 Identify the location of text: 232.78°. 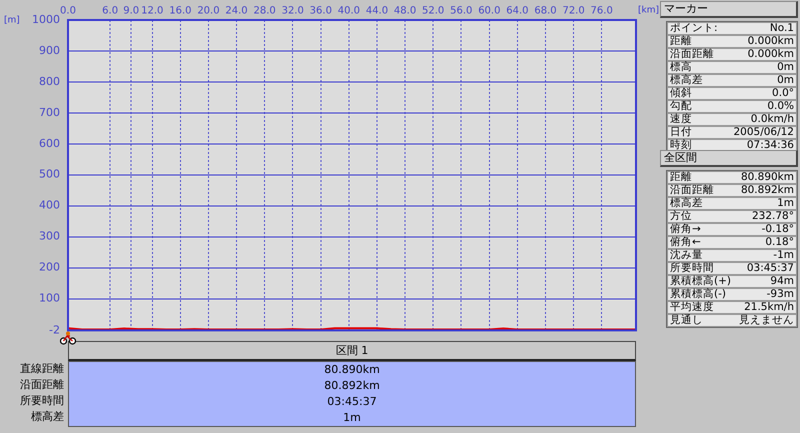
(773, 216).